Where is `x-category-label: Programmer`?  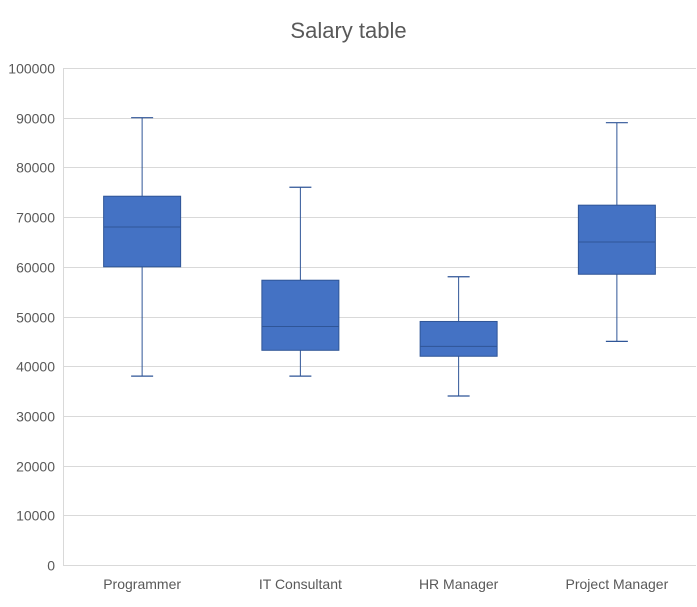
x-category-label: Programmer is located at coordinates (142, 584).